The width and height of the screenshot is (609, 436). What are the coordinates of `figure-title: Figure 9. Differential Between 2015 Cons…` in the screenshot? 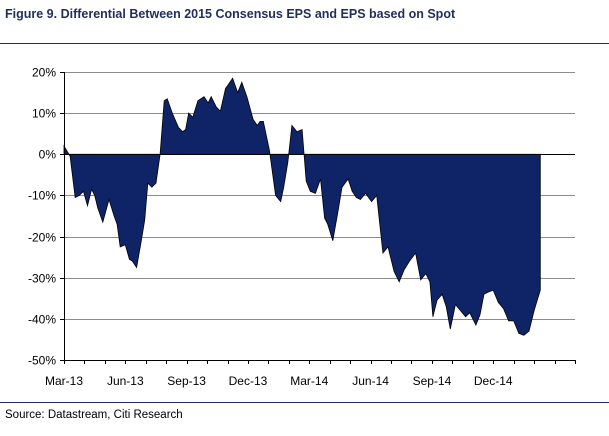 It's located at (230, 14).